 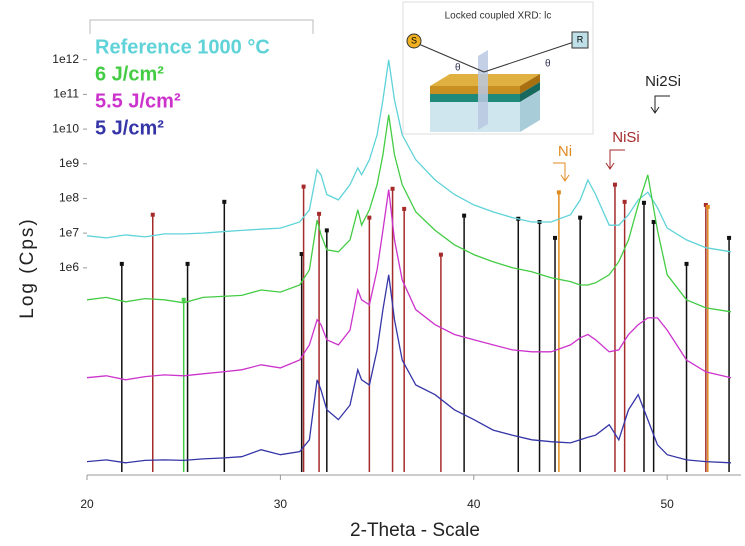 I want to click on annotation: Ni, so click(x=565, y=151).